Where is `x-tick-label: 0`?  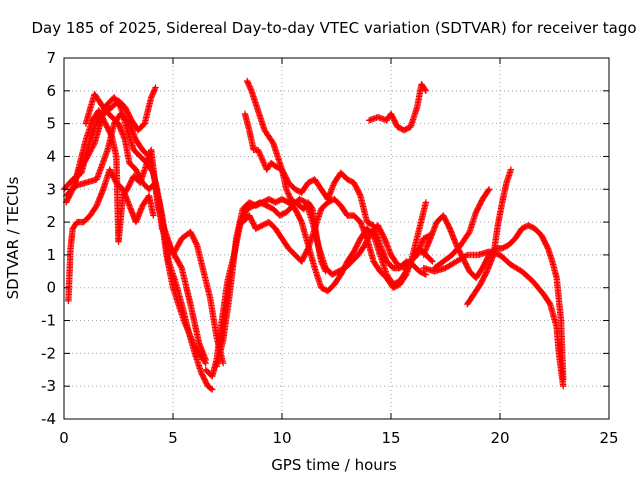 x-tick-label: 0 is located at coordinates (64, 438).